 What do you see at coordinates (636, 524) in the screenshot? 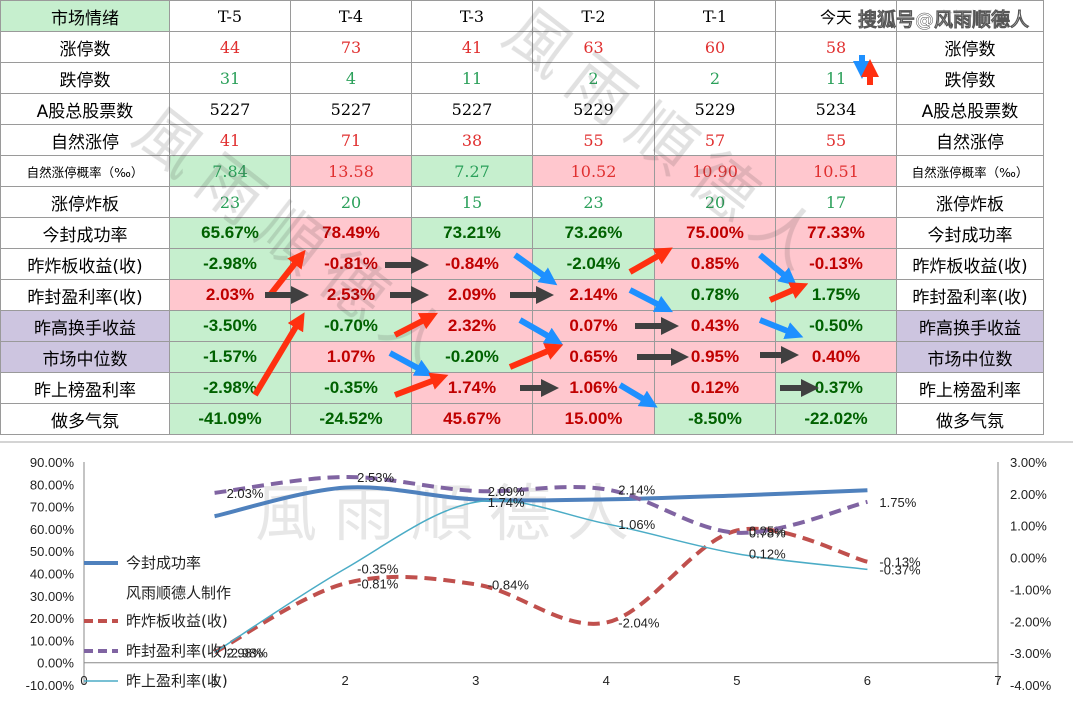
I see `data-label: 1.06%` at bounding box center [636, 524].